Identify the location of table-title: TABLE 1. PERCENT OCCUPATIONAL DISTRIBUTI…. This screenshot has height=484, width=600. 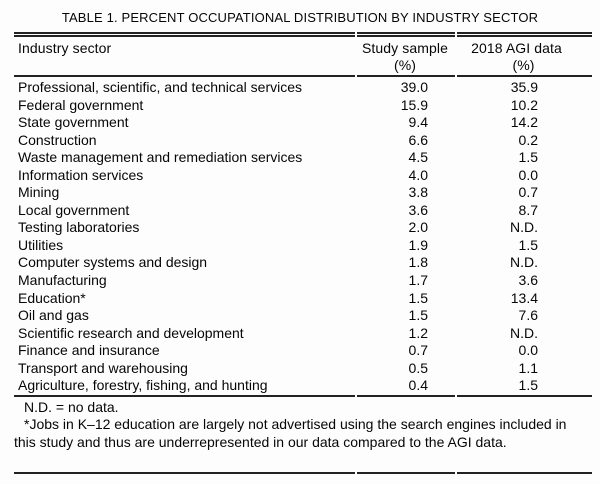
(300, 17).